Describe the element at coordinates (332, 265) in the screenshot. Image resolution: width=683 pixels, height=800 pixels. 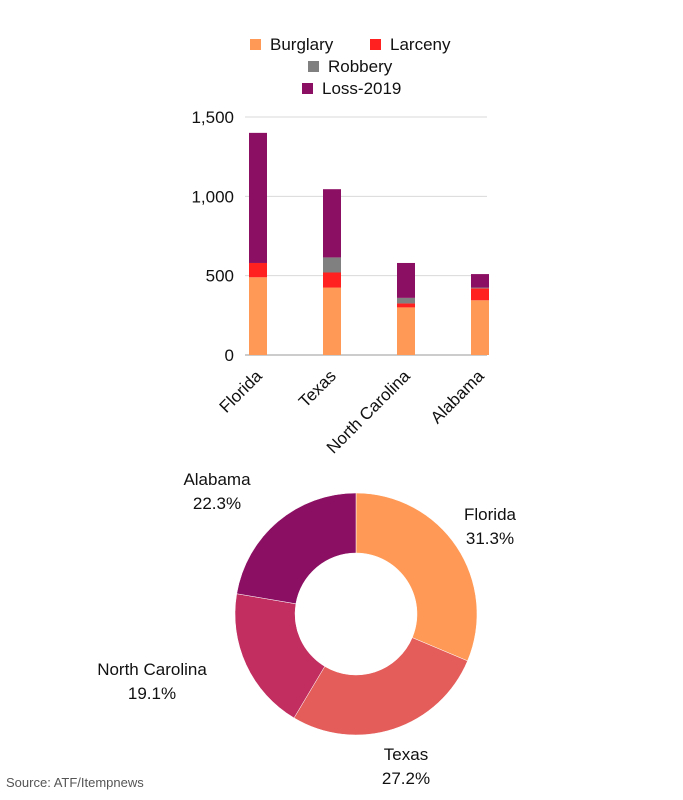
I see `bar-texas-robbery` at that location.